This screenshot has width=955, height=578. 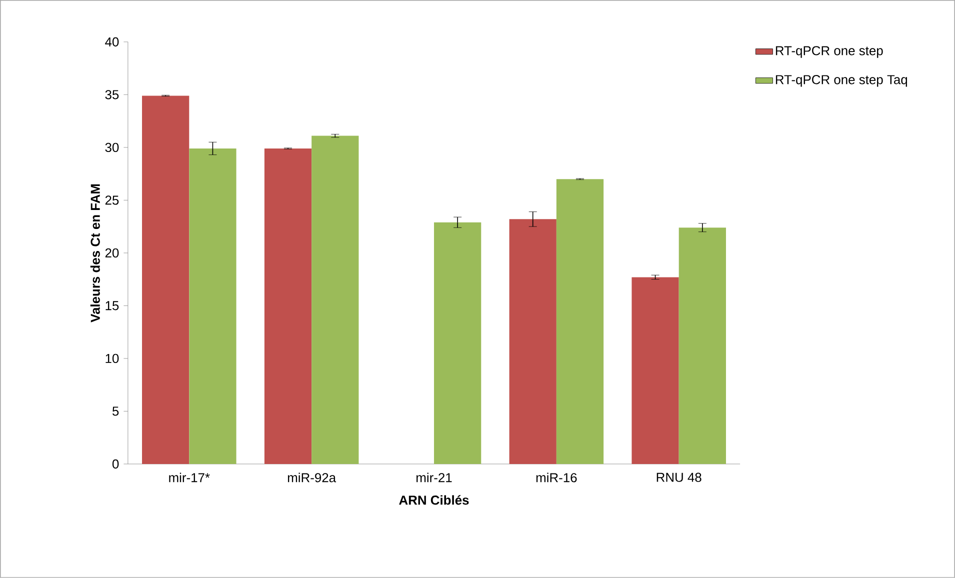 What do you see at coordinates (312, 477) in the screenshot?
I see `x-tick-label: miR-92a` at bounding box center [312, 477].